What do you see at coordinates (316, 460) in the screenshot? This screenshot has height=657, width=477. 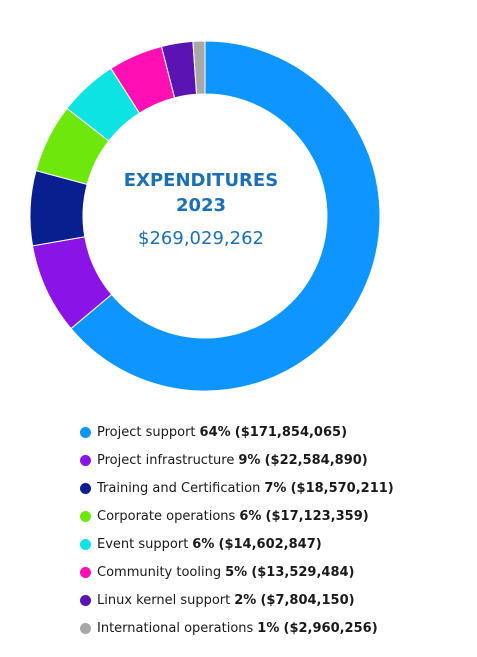 I see `legend-amount: ($22,584,890)` at bounding box center [316, 460].